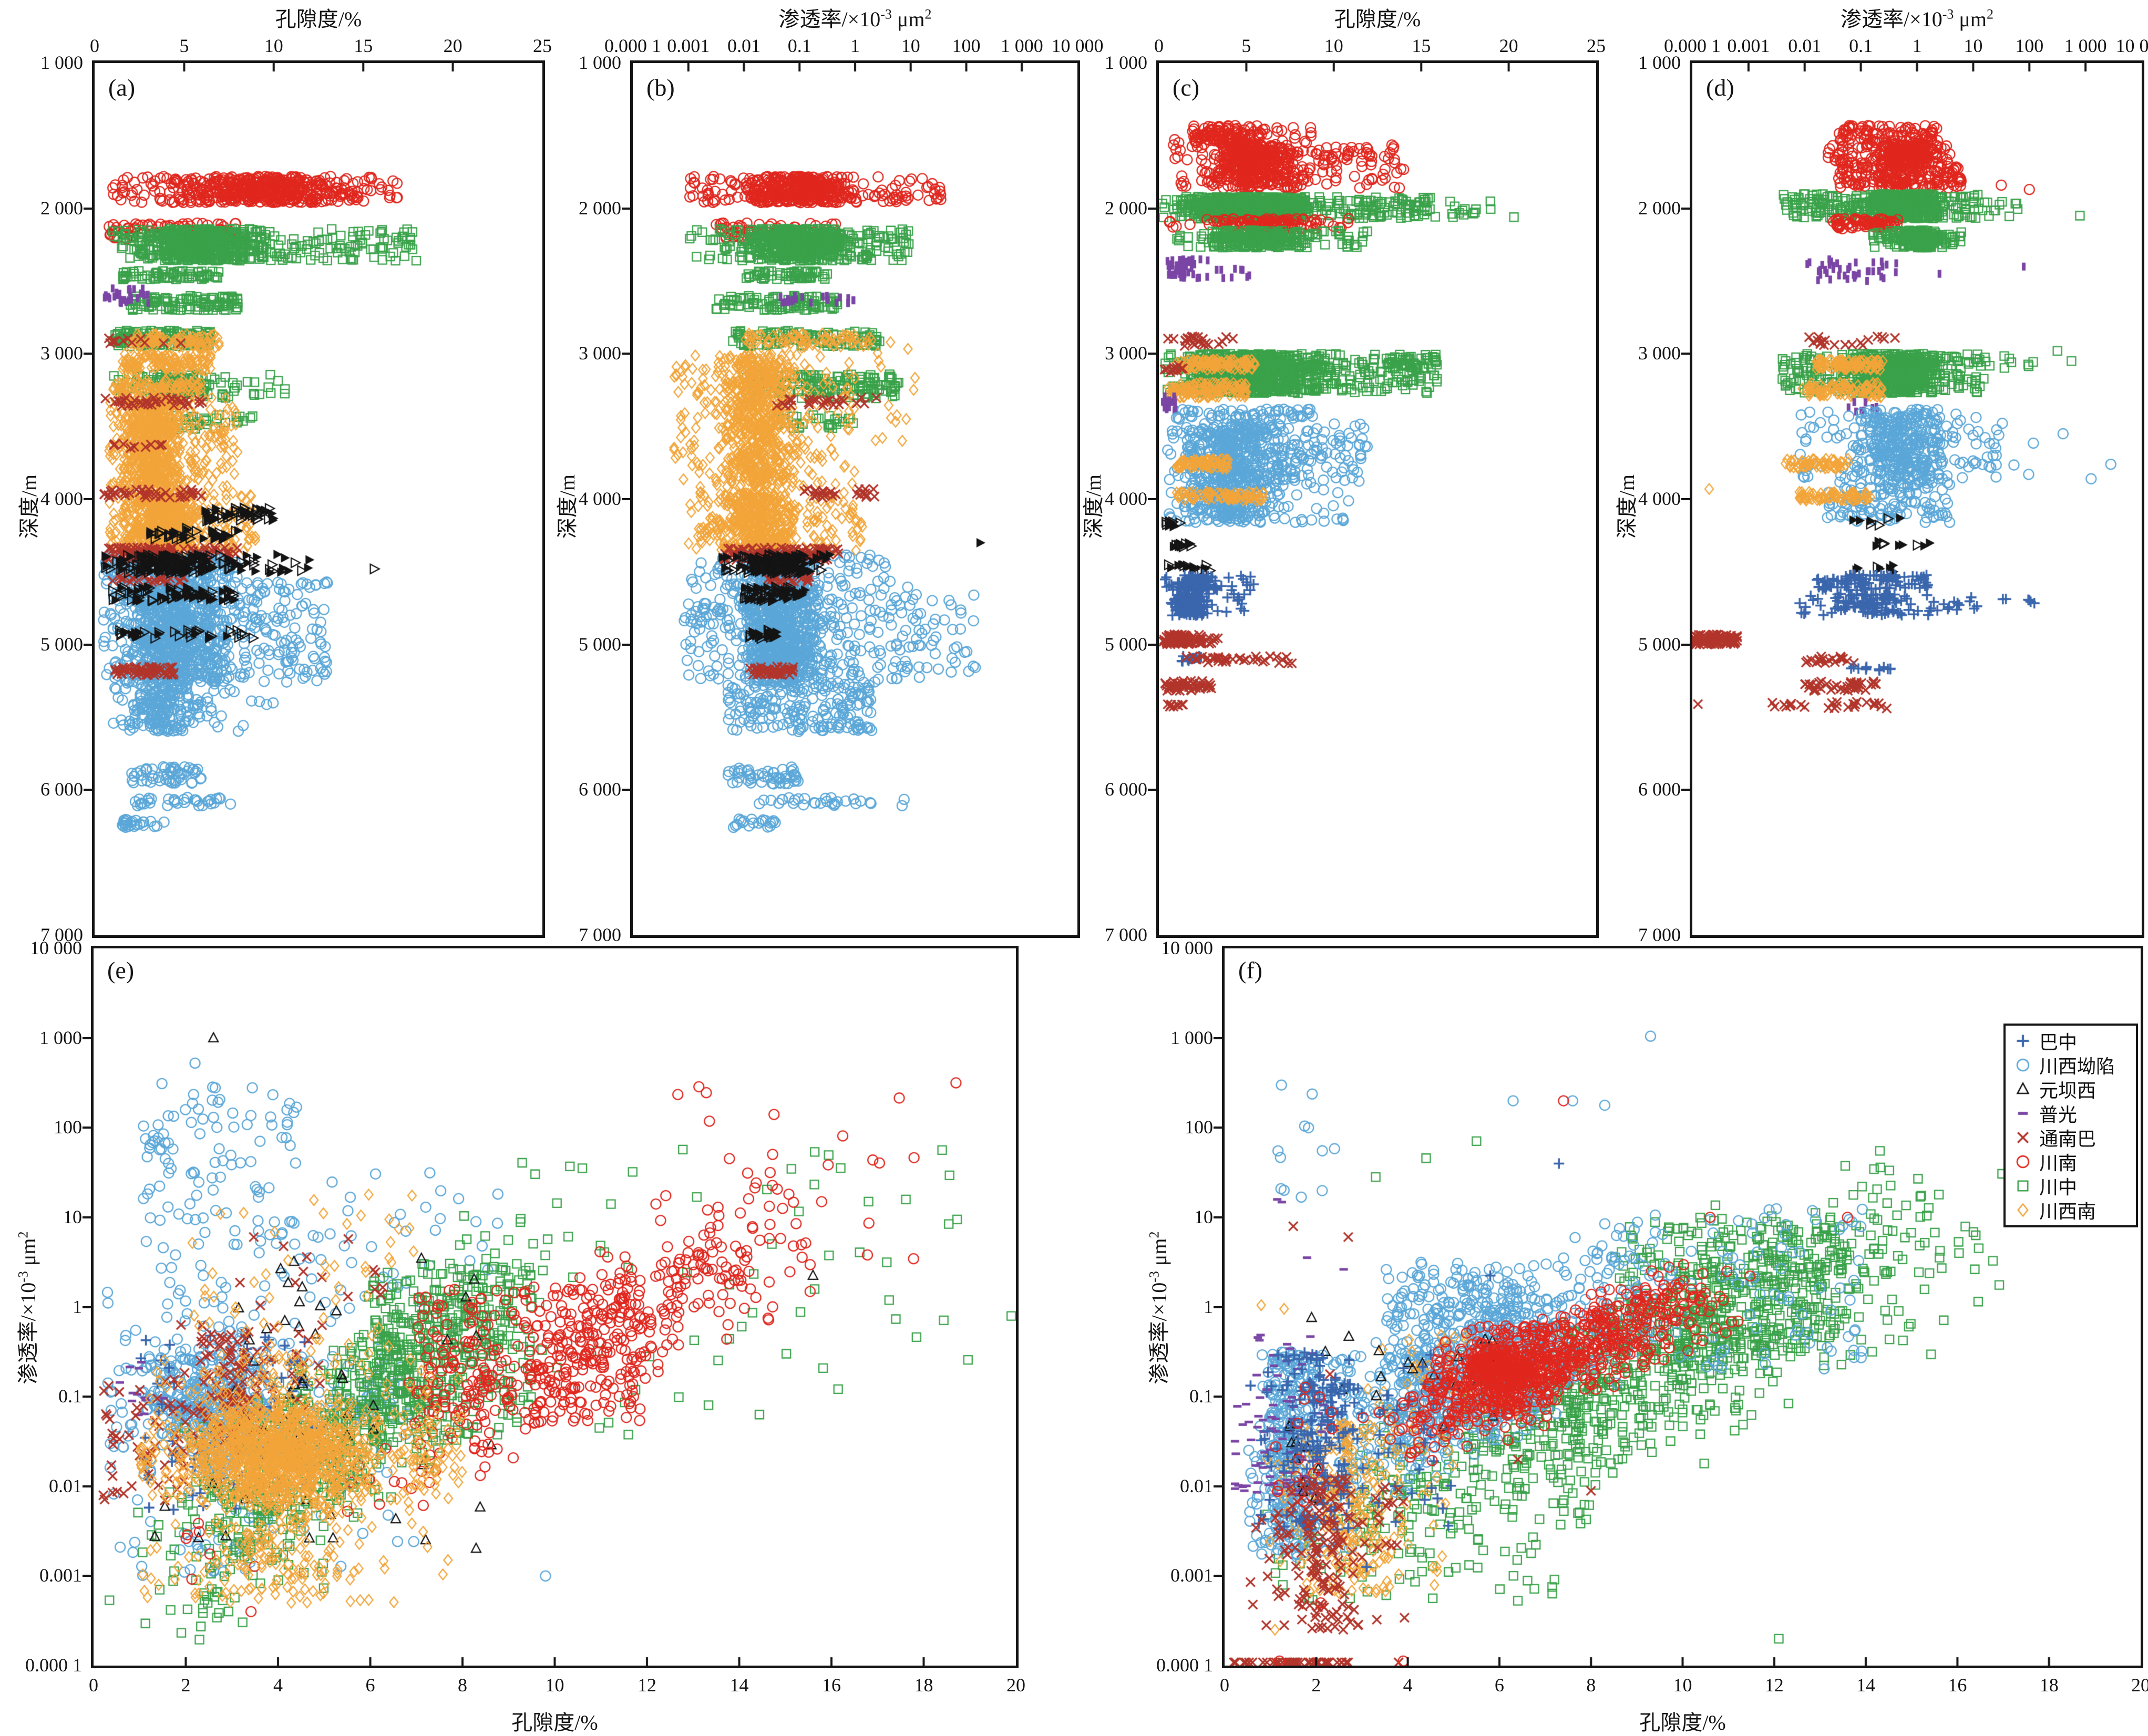 This screenshot has height=1736, width=2148. I want to click on panel-d-plot-area, so click(1917, 499).